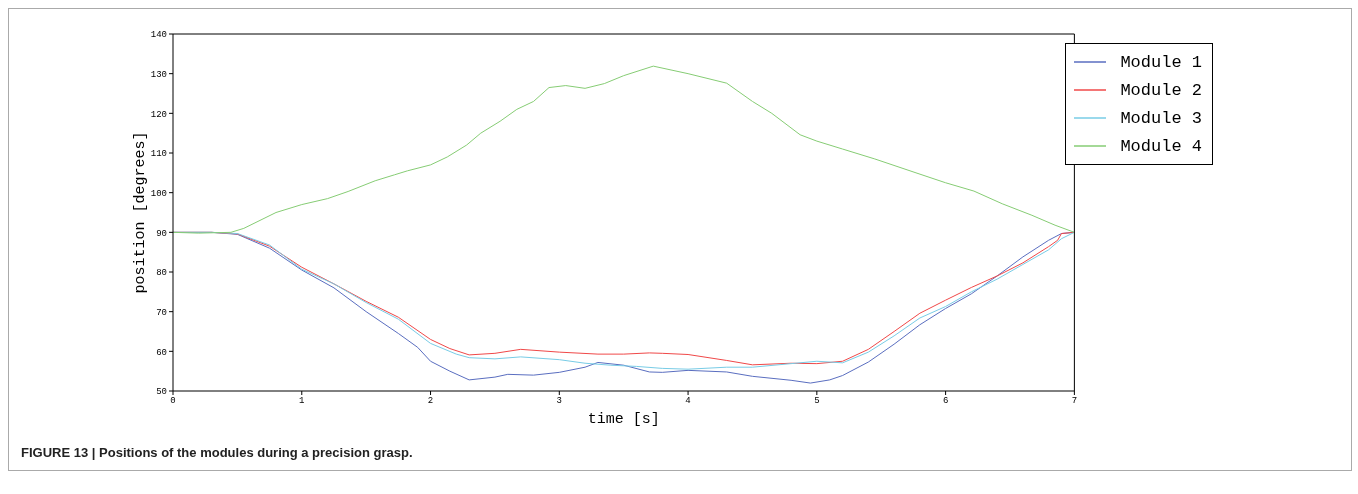  What do you see at coordinates (217, 453) in the screenshot?
I see `caption: FIGURE 13 | Positions of the modules during a precision grasp.` at bounding box center [217, 453].